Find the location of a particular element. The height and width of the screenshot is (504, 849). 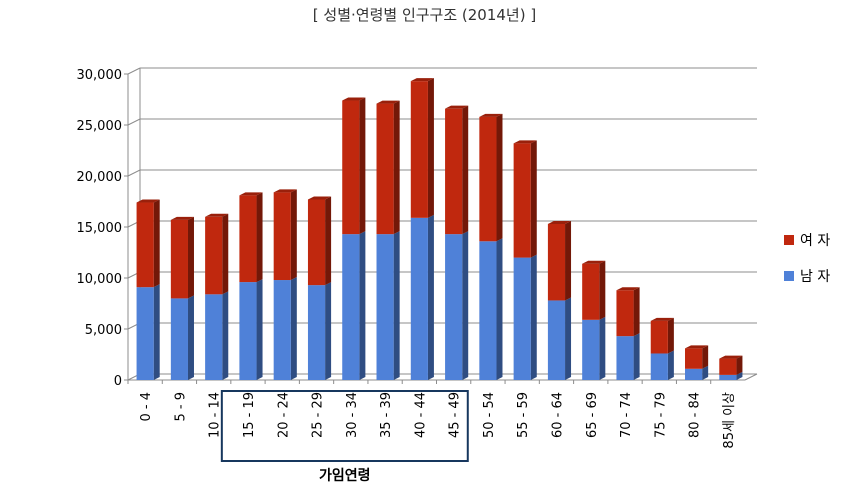

x-tick-label: 60 - 64 is located at coordinates (557, 415).